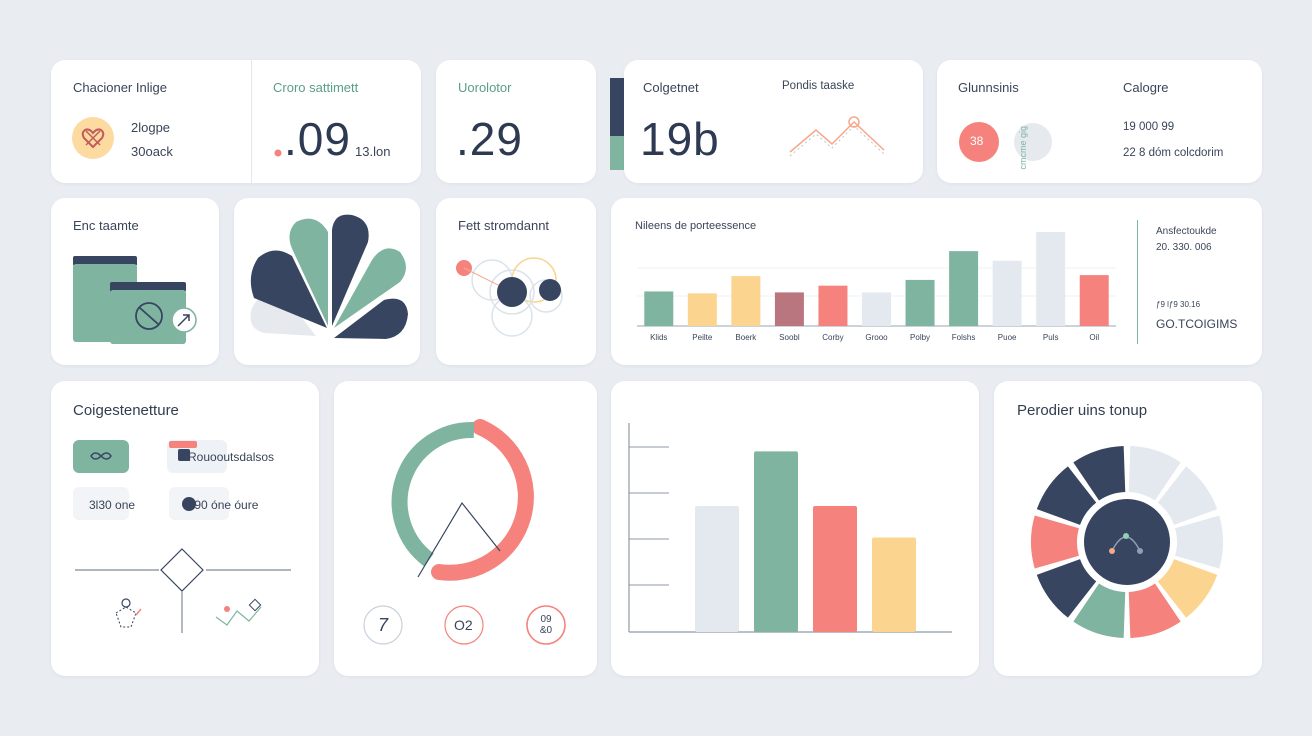 This screenshot has width=1312, height=736. Describe the element at coordinates (1197, 324) in the screenshot. I see `side-big: GO.TCOIGIMS` at that location.